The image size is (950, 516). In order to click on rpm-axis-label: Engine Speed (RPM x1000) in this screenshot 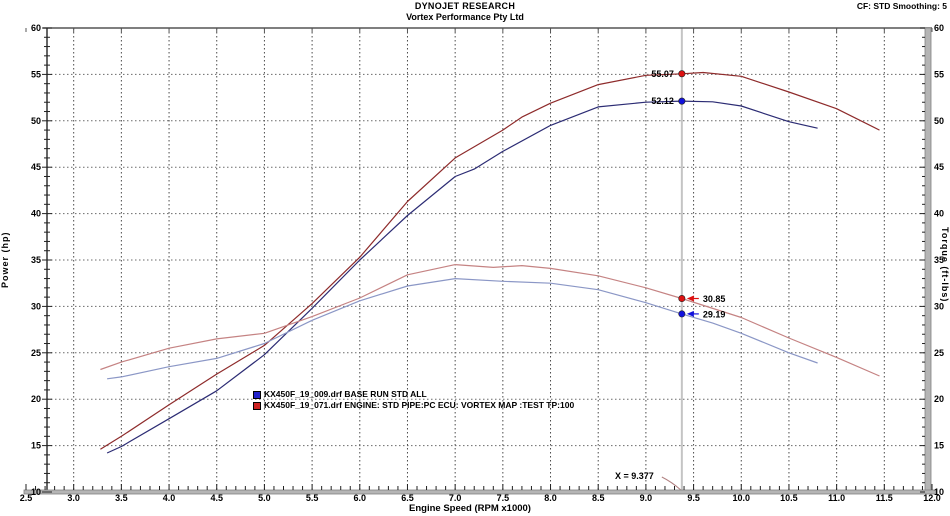, I will do `click(470, 508)`.